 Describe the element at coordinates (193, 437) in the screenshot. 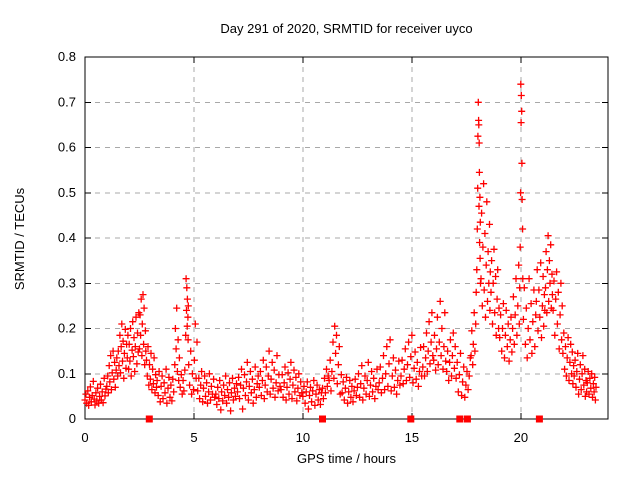

I see `x-tick-label: 5` at that location.